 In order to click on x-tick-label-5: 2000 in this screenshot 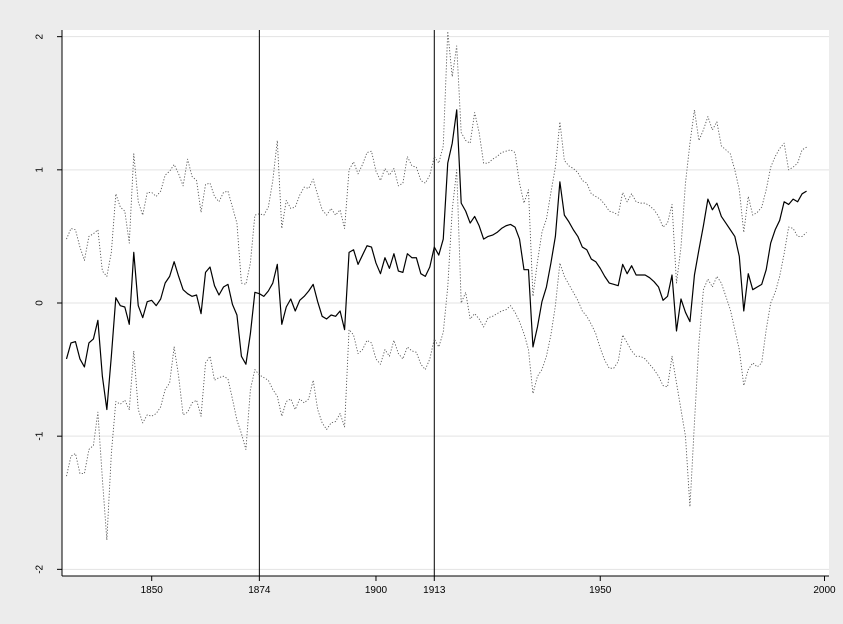, I will do `click(824, 590)`.